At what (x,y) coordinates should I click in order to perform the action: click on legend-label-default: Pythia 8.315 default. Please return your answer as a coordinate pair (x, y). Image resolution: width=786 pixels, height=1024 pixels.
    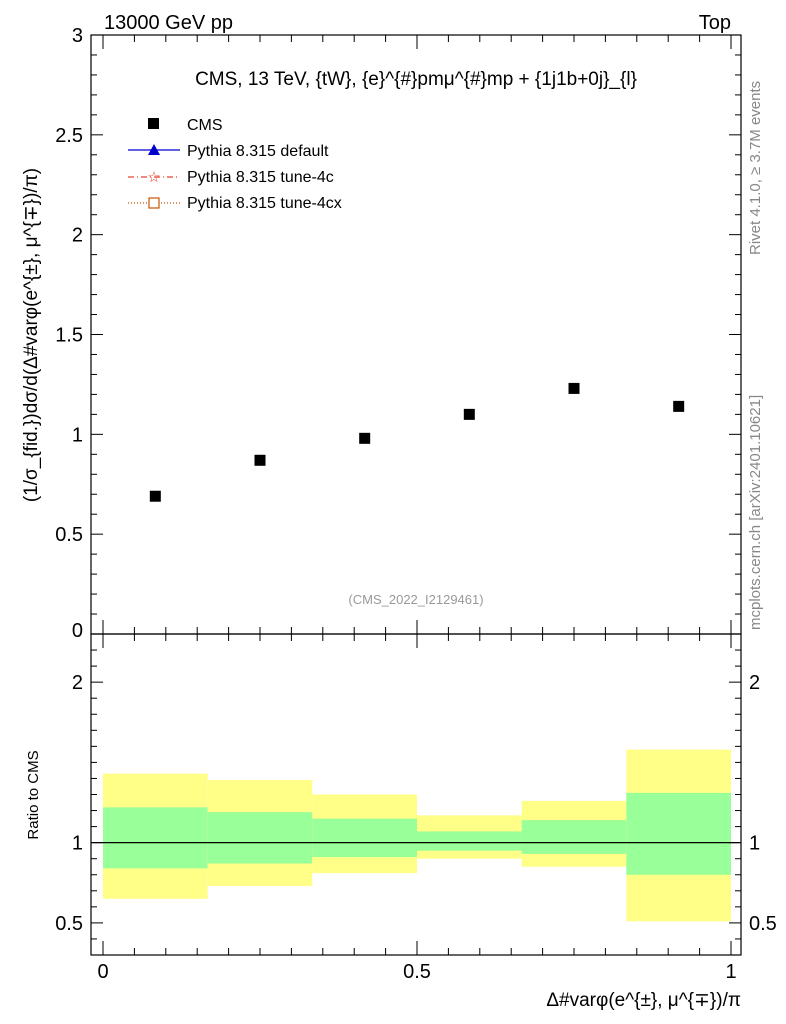
    Looking at the image, I should click on (258, 151).